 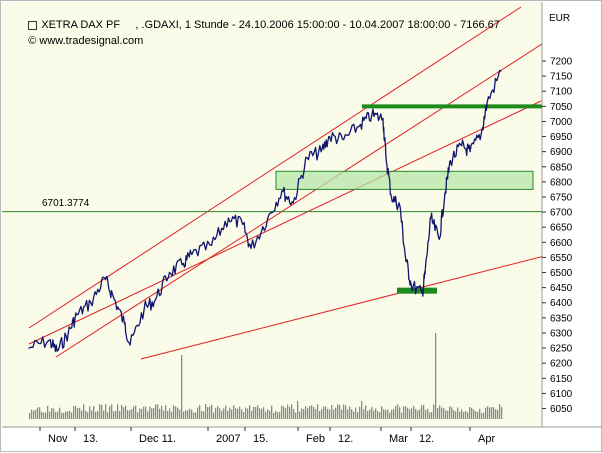 What do you see at coordinates (561, 333) in the screenshot?
I see `y-tick-label: 6300` at bounding box center [561, 333].